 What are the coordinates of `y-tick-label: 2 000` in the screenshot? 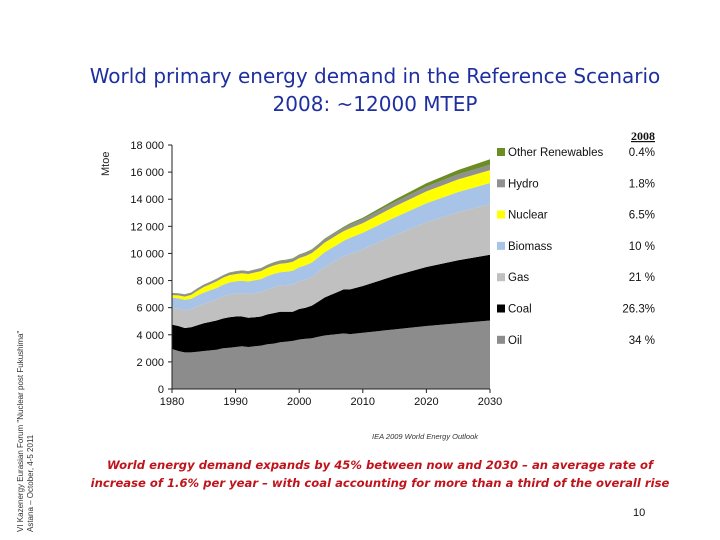 It's located at (150, 363).